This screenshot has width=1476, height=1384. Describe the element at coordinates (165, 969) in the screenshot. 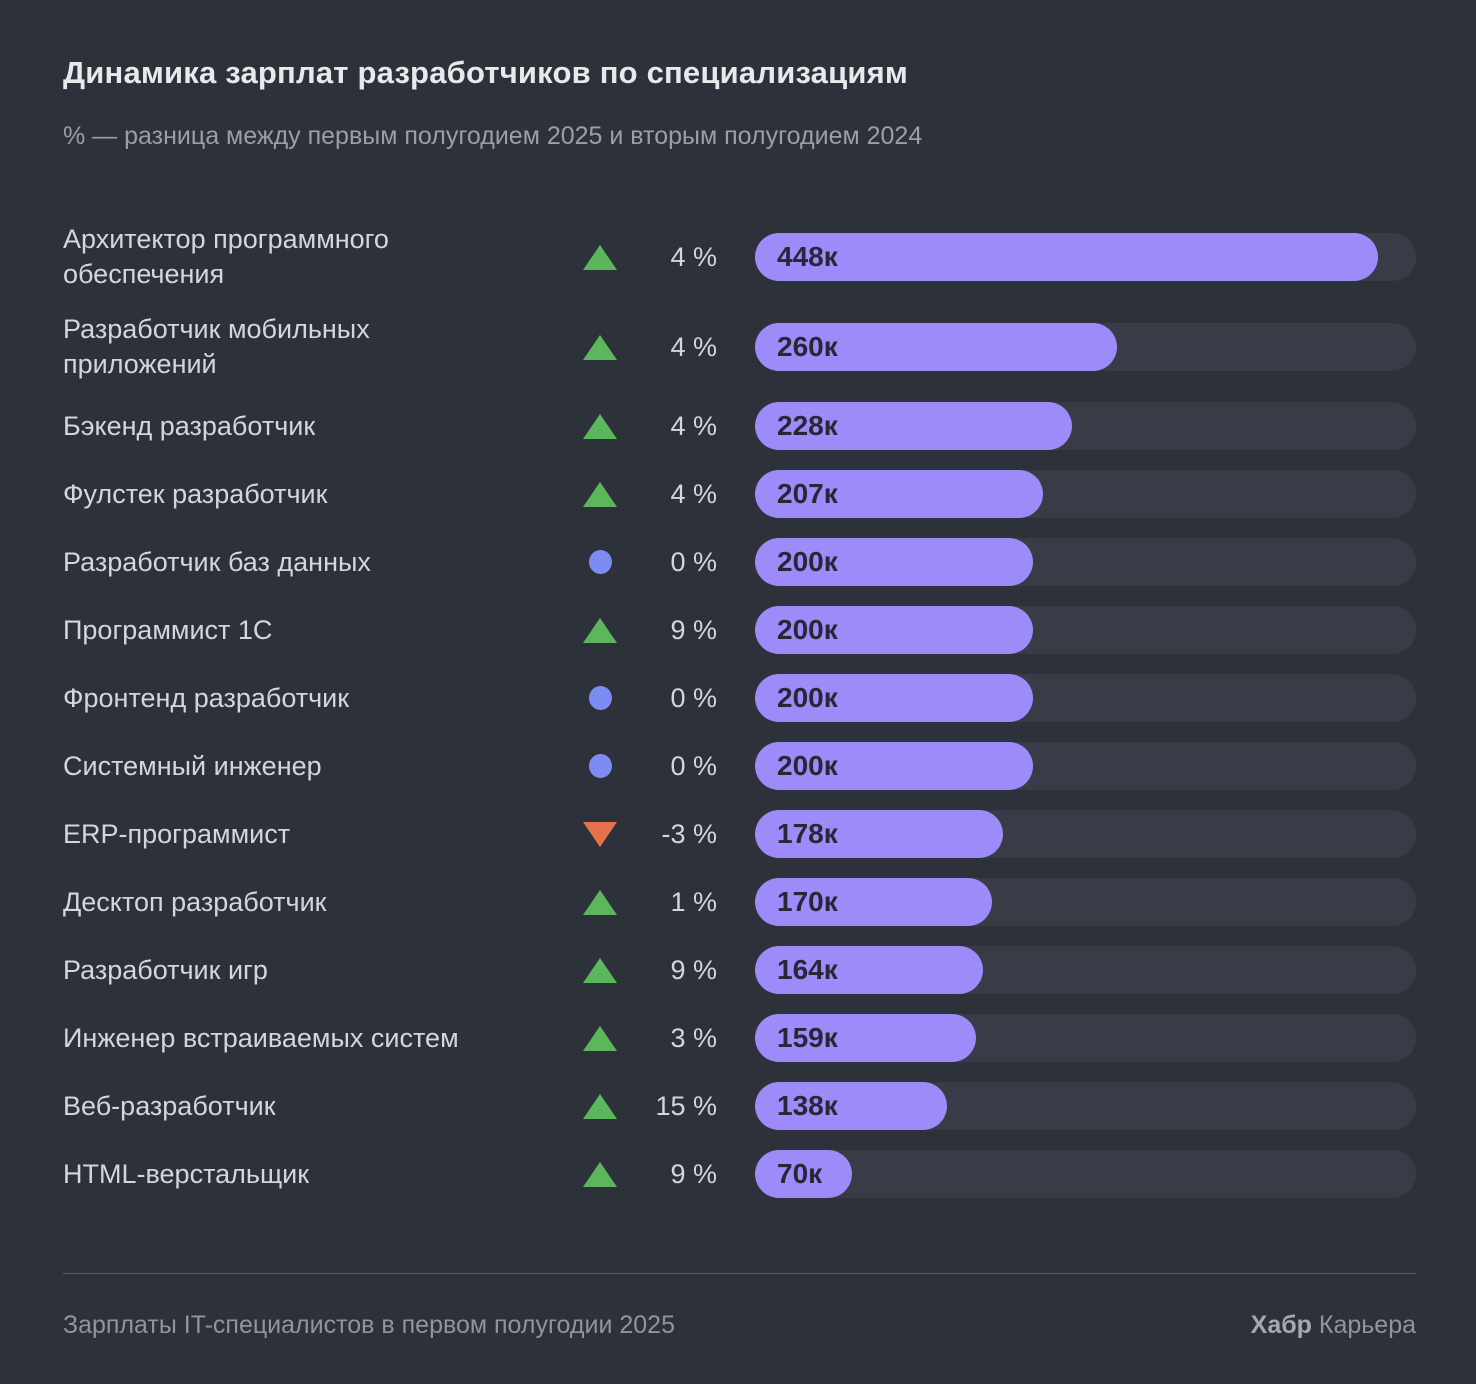

I see `specialization-label: Разработчик игр` at that location.